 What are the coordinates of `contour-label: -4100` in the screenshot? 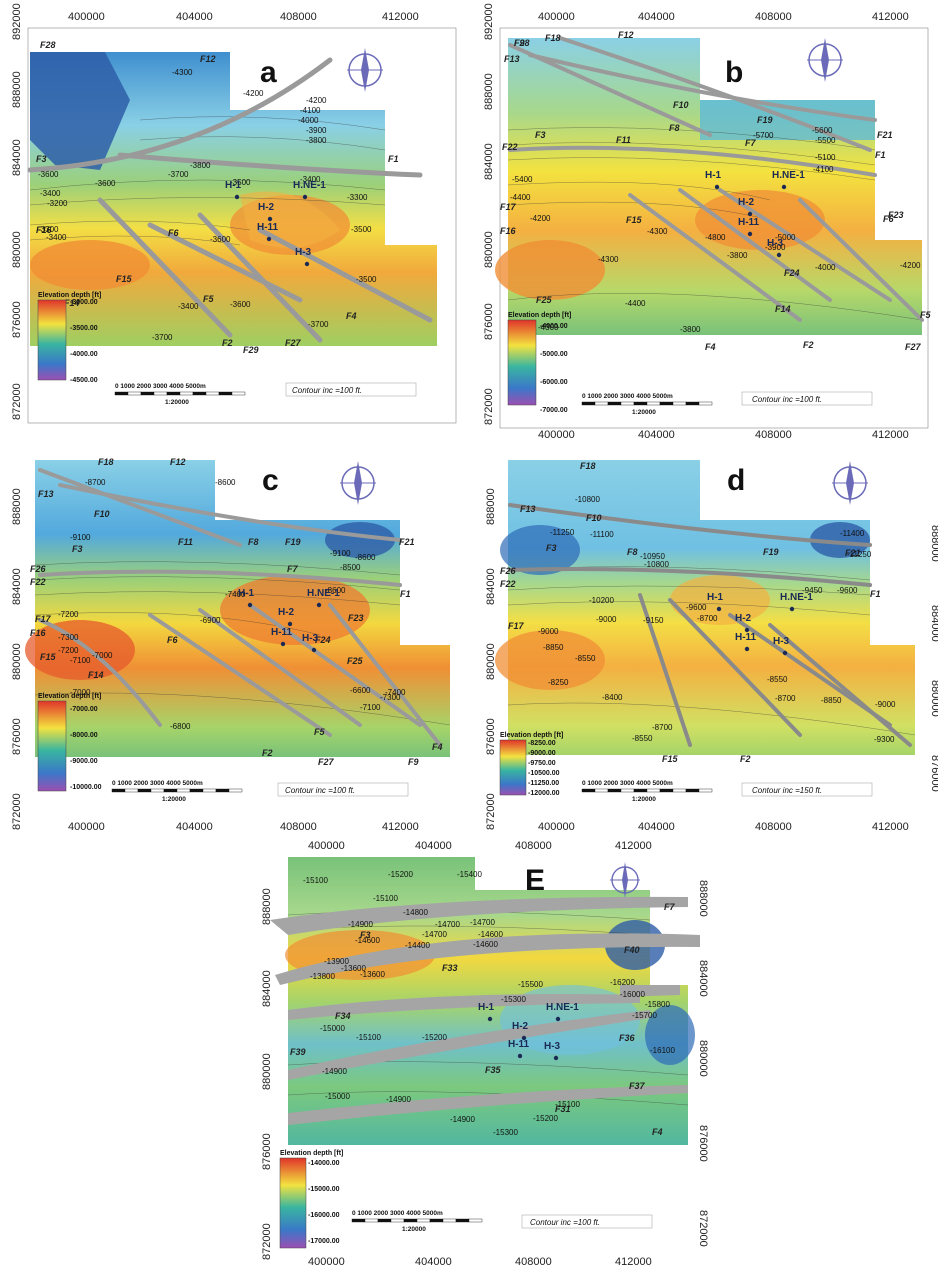 It's located at (310, 110).